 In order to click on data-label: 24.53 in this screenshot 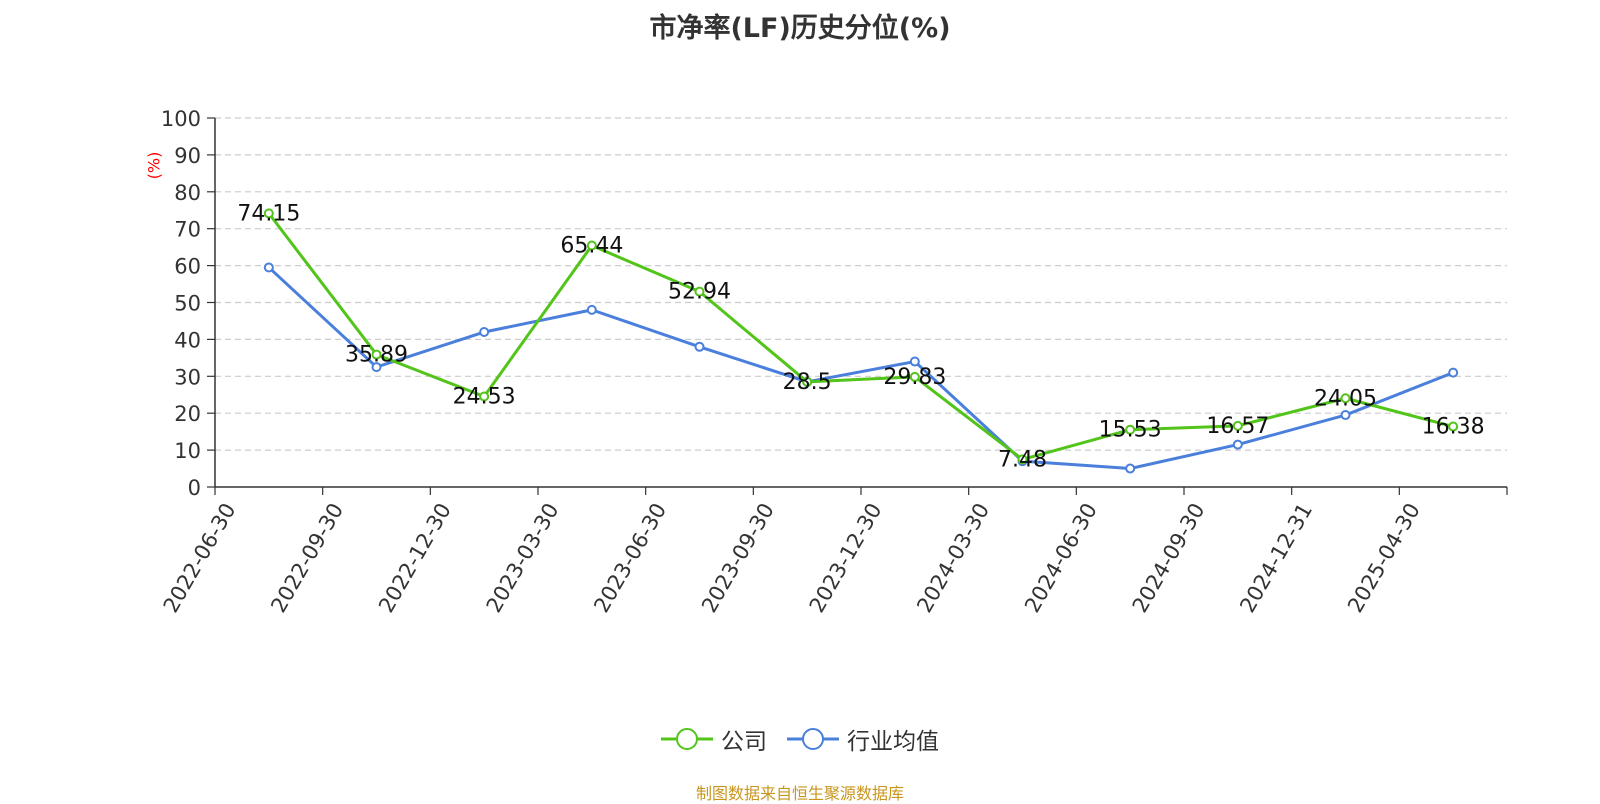, I will do `click(484, 396)`.